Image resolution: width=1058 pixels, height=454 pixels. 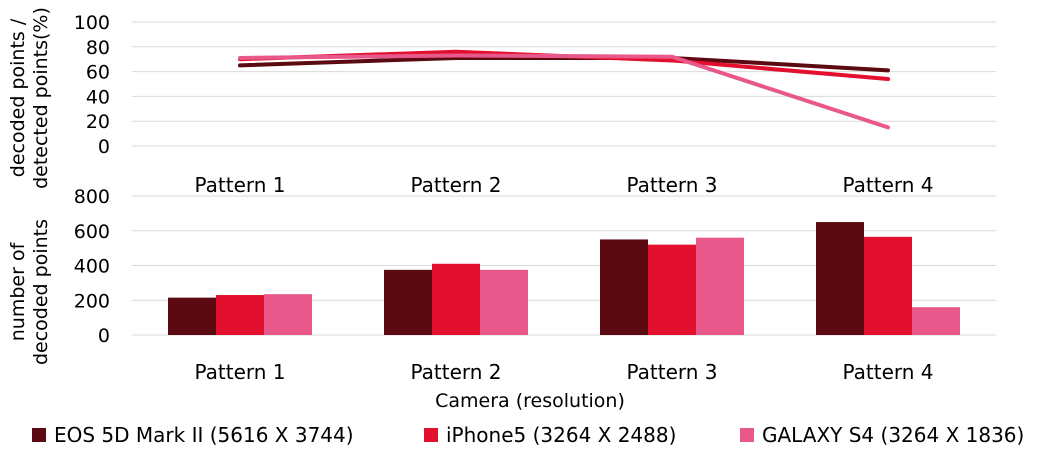 What do you see at coordinates (98, 97) in the screenshot?
I see `y-tick-label: 40` at bounding box center [98, 97].